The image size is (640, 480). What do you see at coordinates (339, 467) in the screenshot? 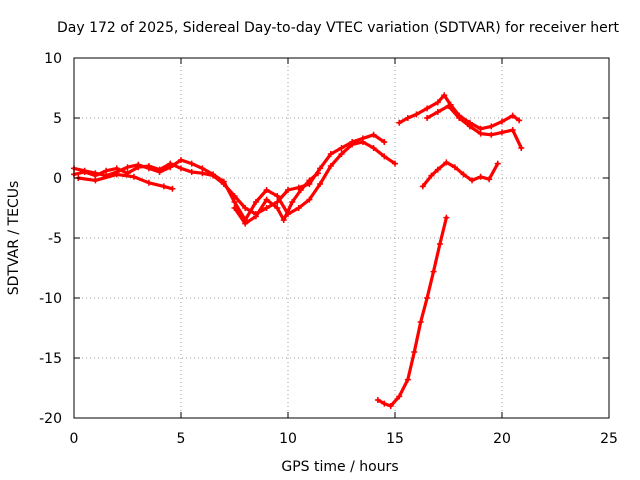
I see `x-axis-label: GPS time / hours` at bounding box center [339, 467].